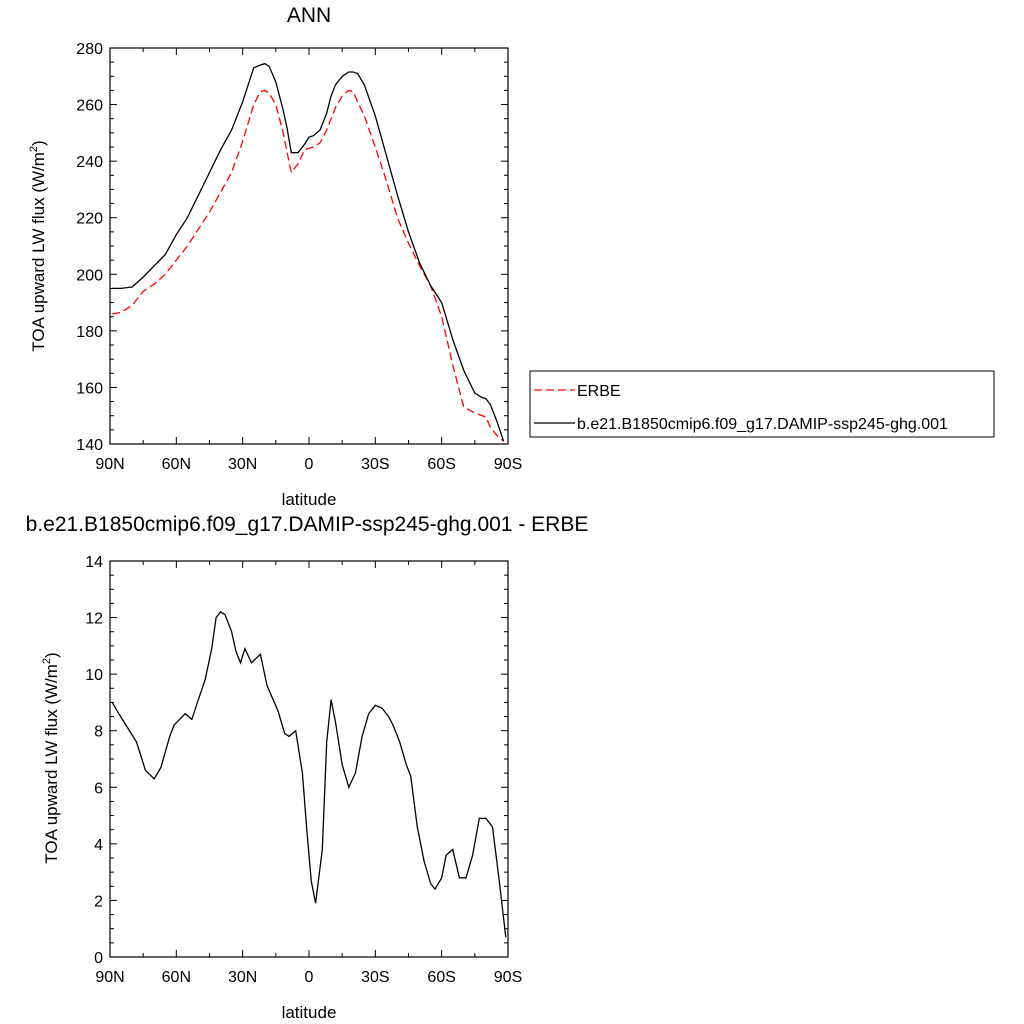  What do you see at coordinates (89, 247) in the screenshot?
I see `top-y-tick-labels: 140 160 180 200 220 240 260 280` at bounding box center [89, 247].